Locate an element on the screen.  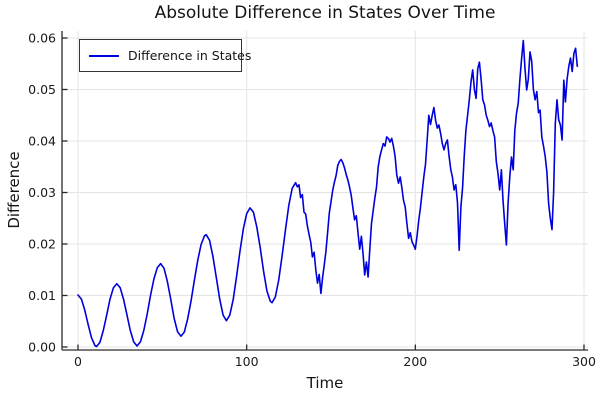
y-tick-label: 0.05 is located at coordinates (42, 89).